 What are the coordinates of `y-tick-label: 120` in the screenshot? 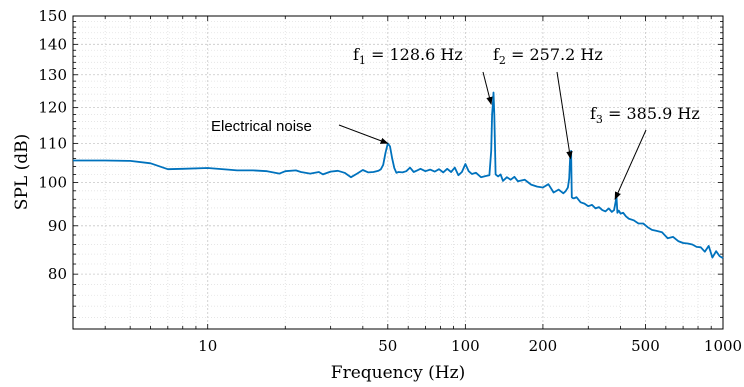 It's located at (52, 108).